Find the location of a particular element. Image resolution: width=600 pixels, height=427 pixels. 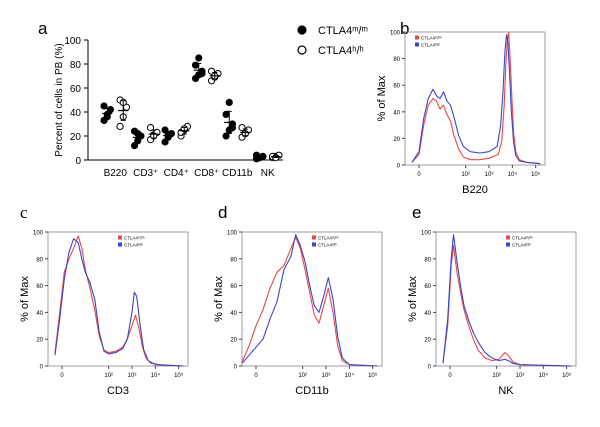

panel-letter-a: a is located at coordinates (43, 28).